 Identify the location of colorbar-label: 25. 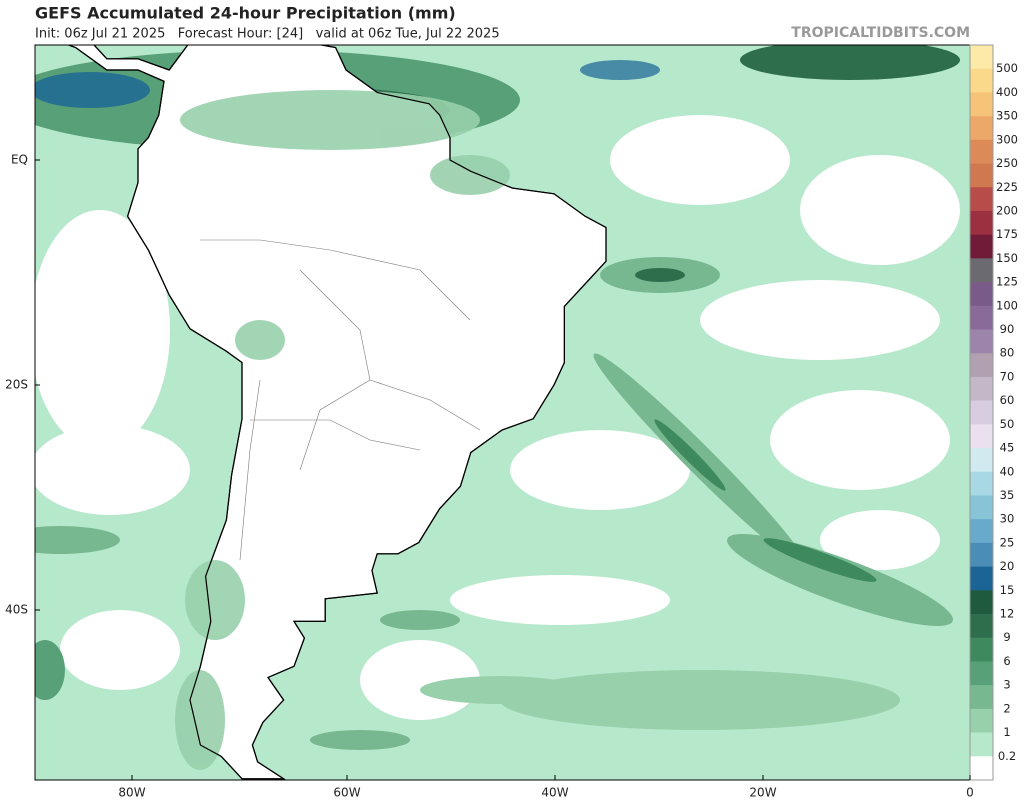
(1007, 542).